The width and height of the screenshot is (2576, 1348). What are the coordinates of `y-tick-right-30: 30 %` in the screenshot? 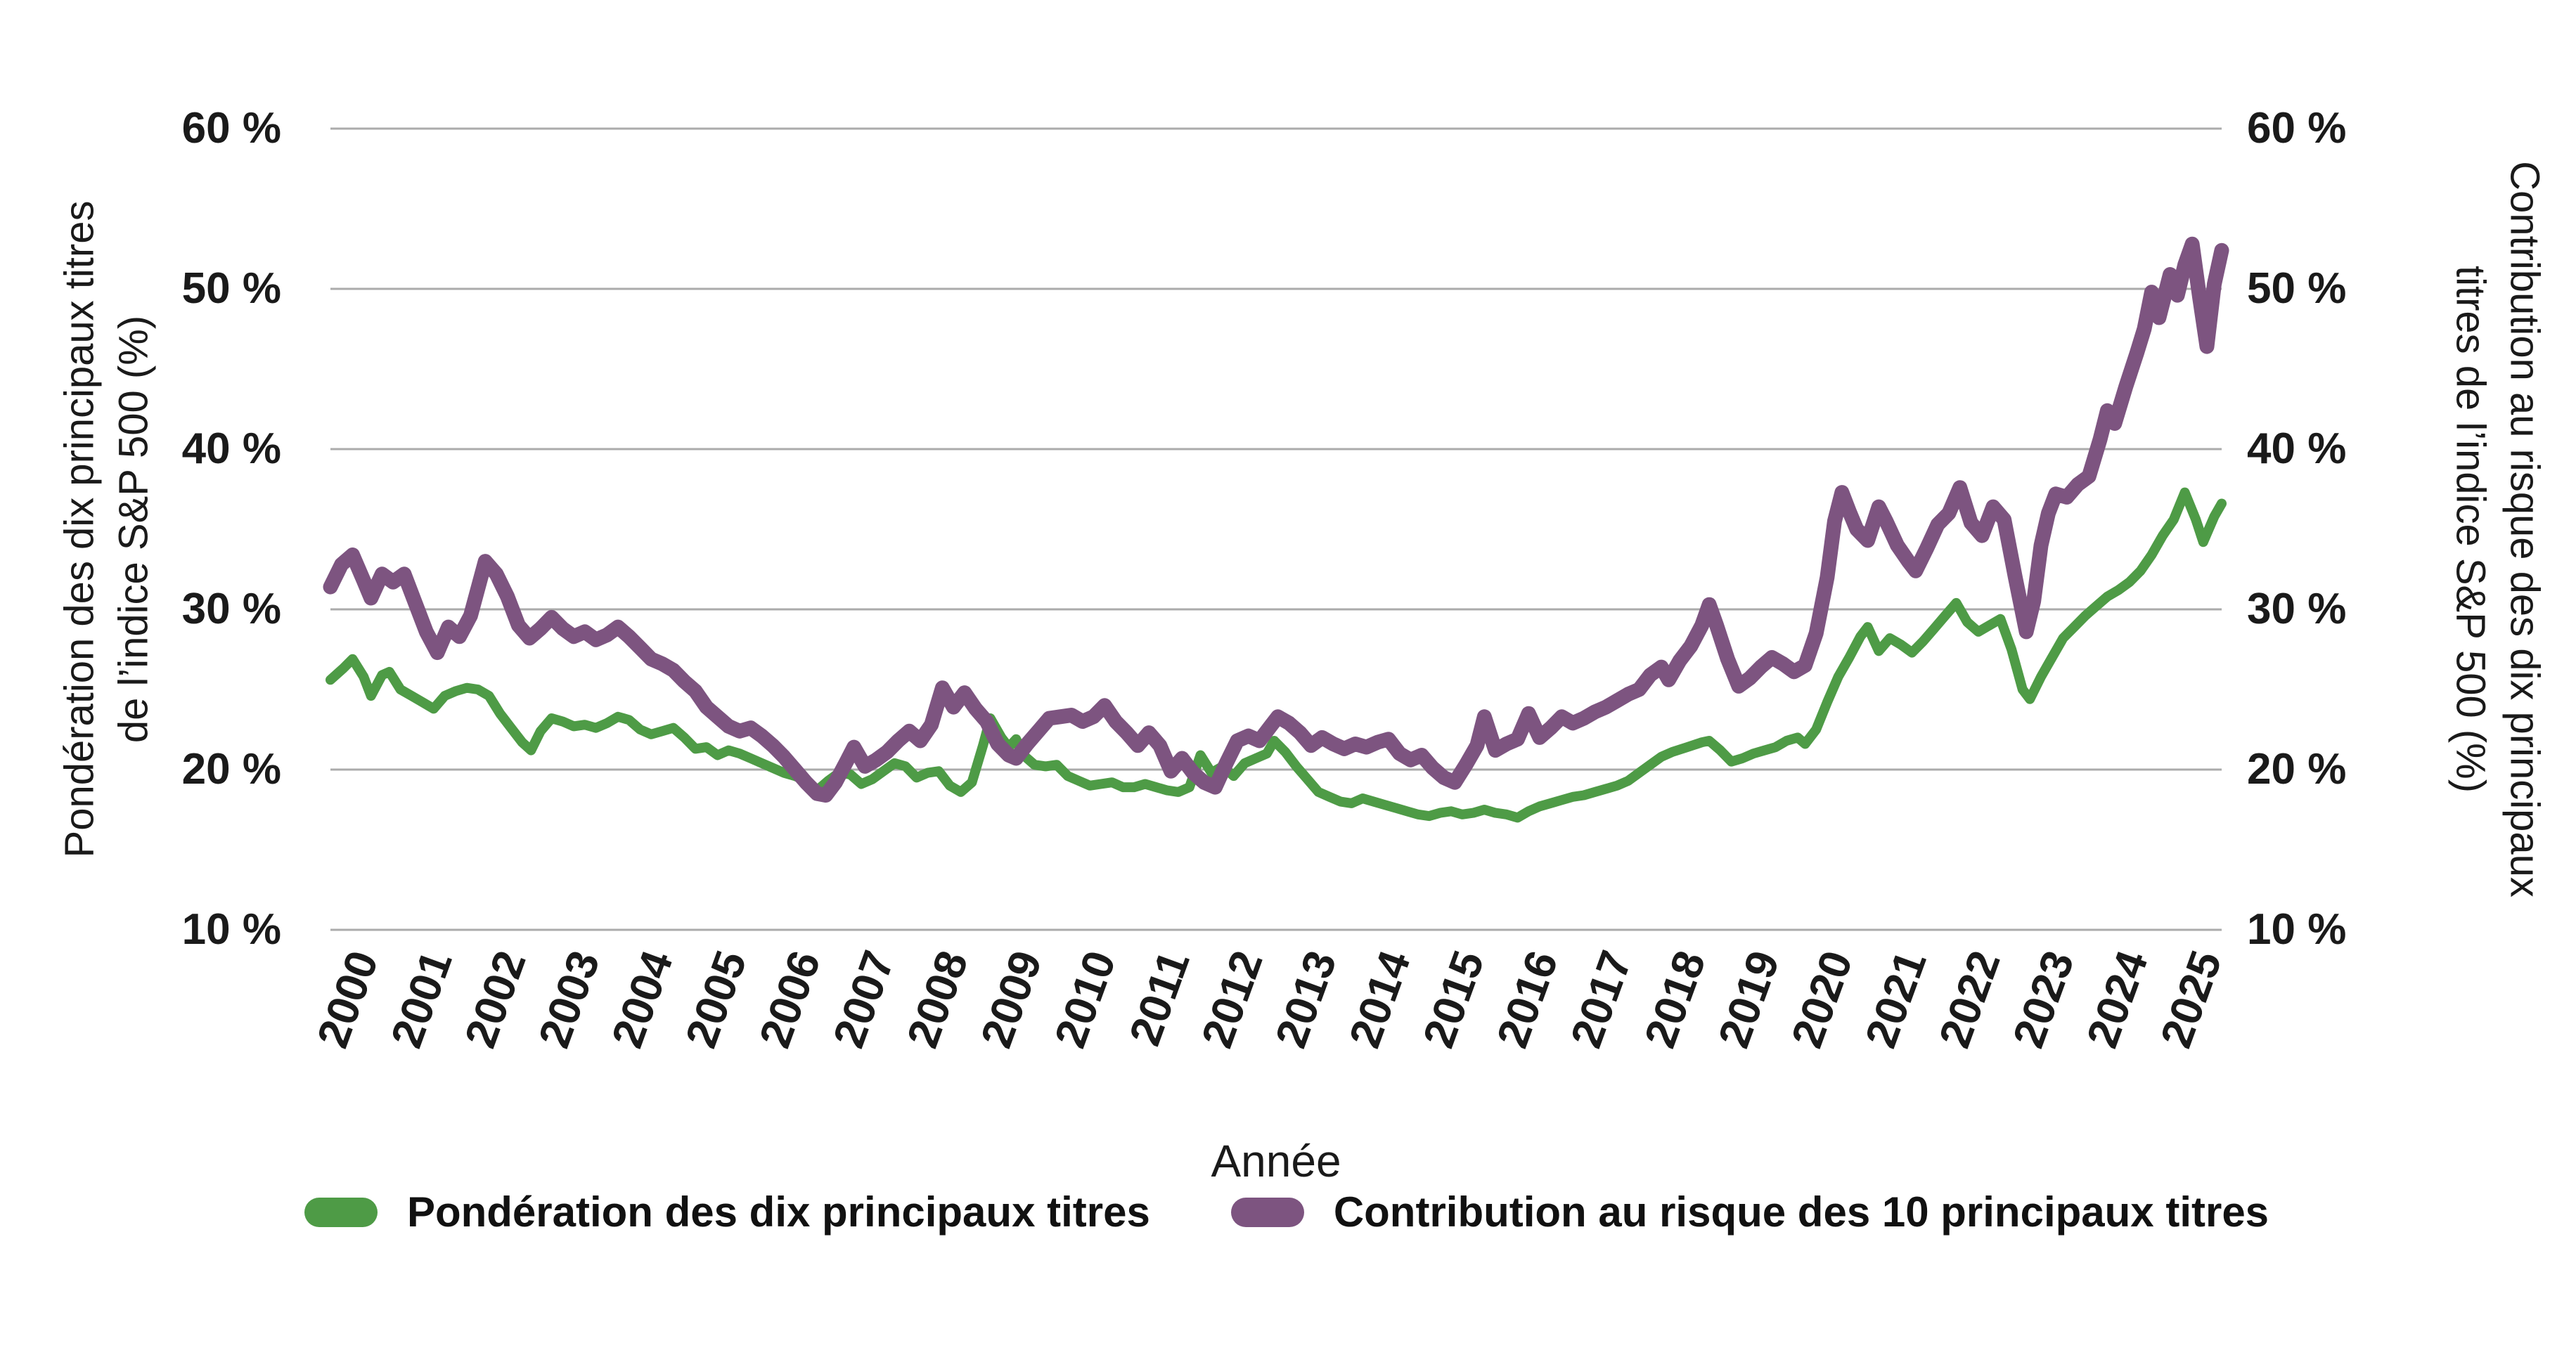 It's located at (2297, 609).